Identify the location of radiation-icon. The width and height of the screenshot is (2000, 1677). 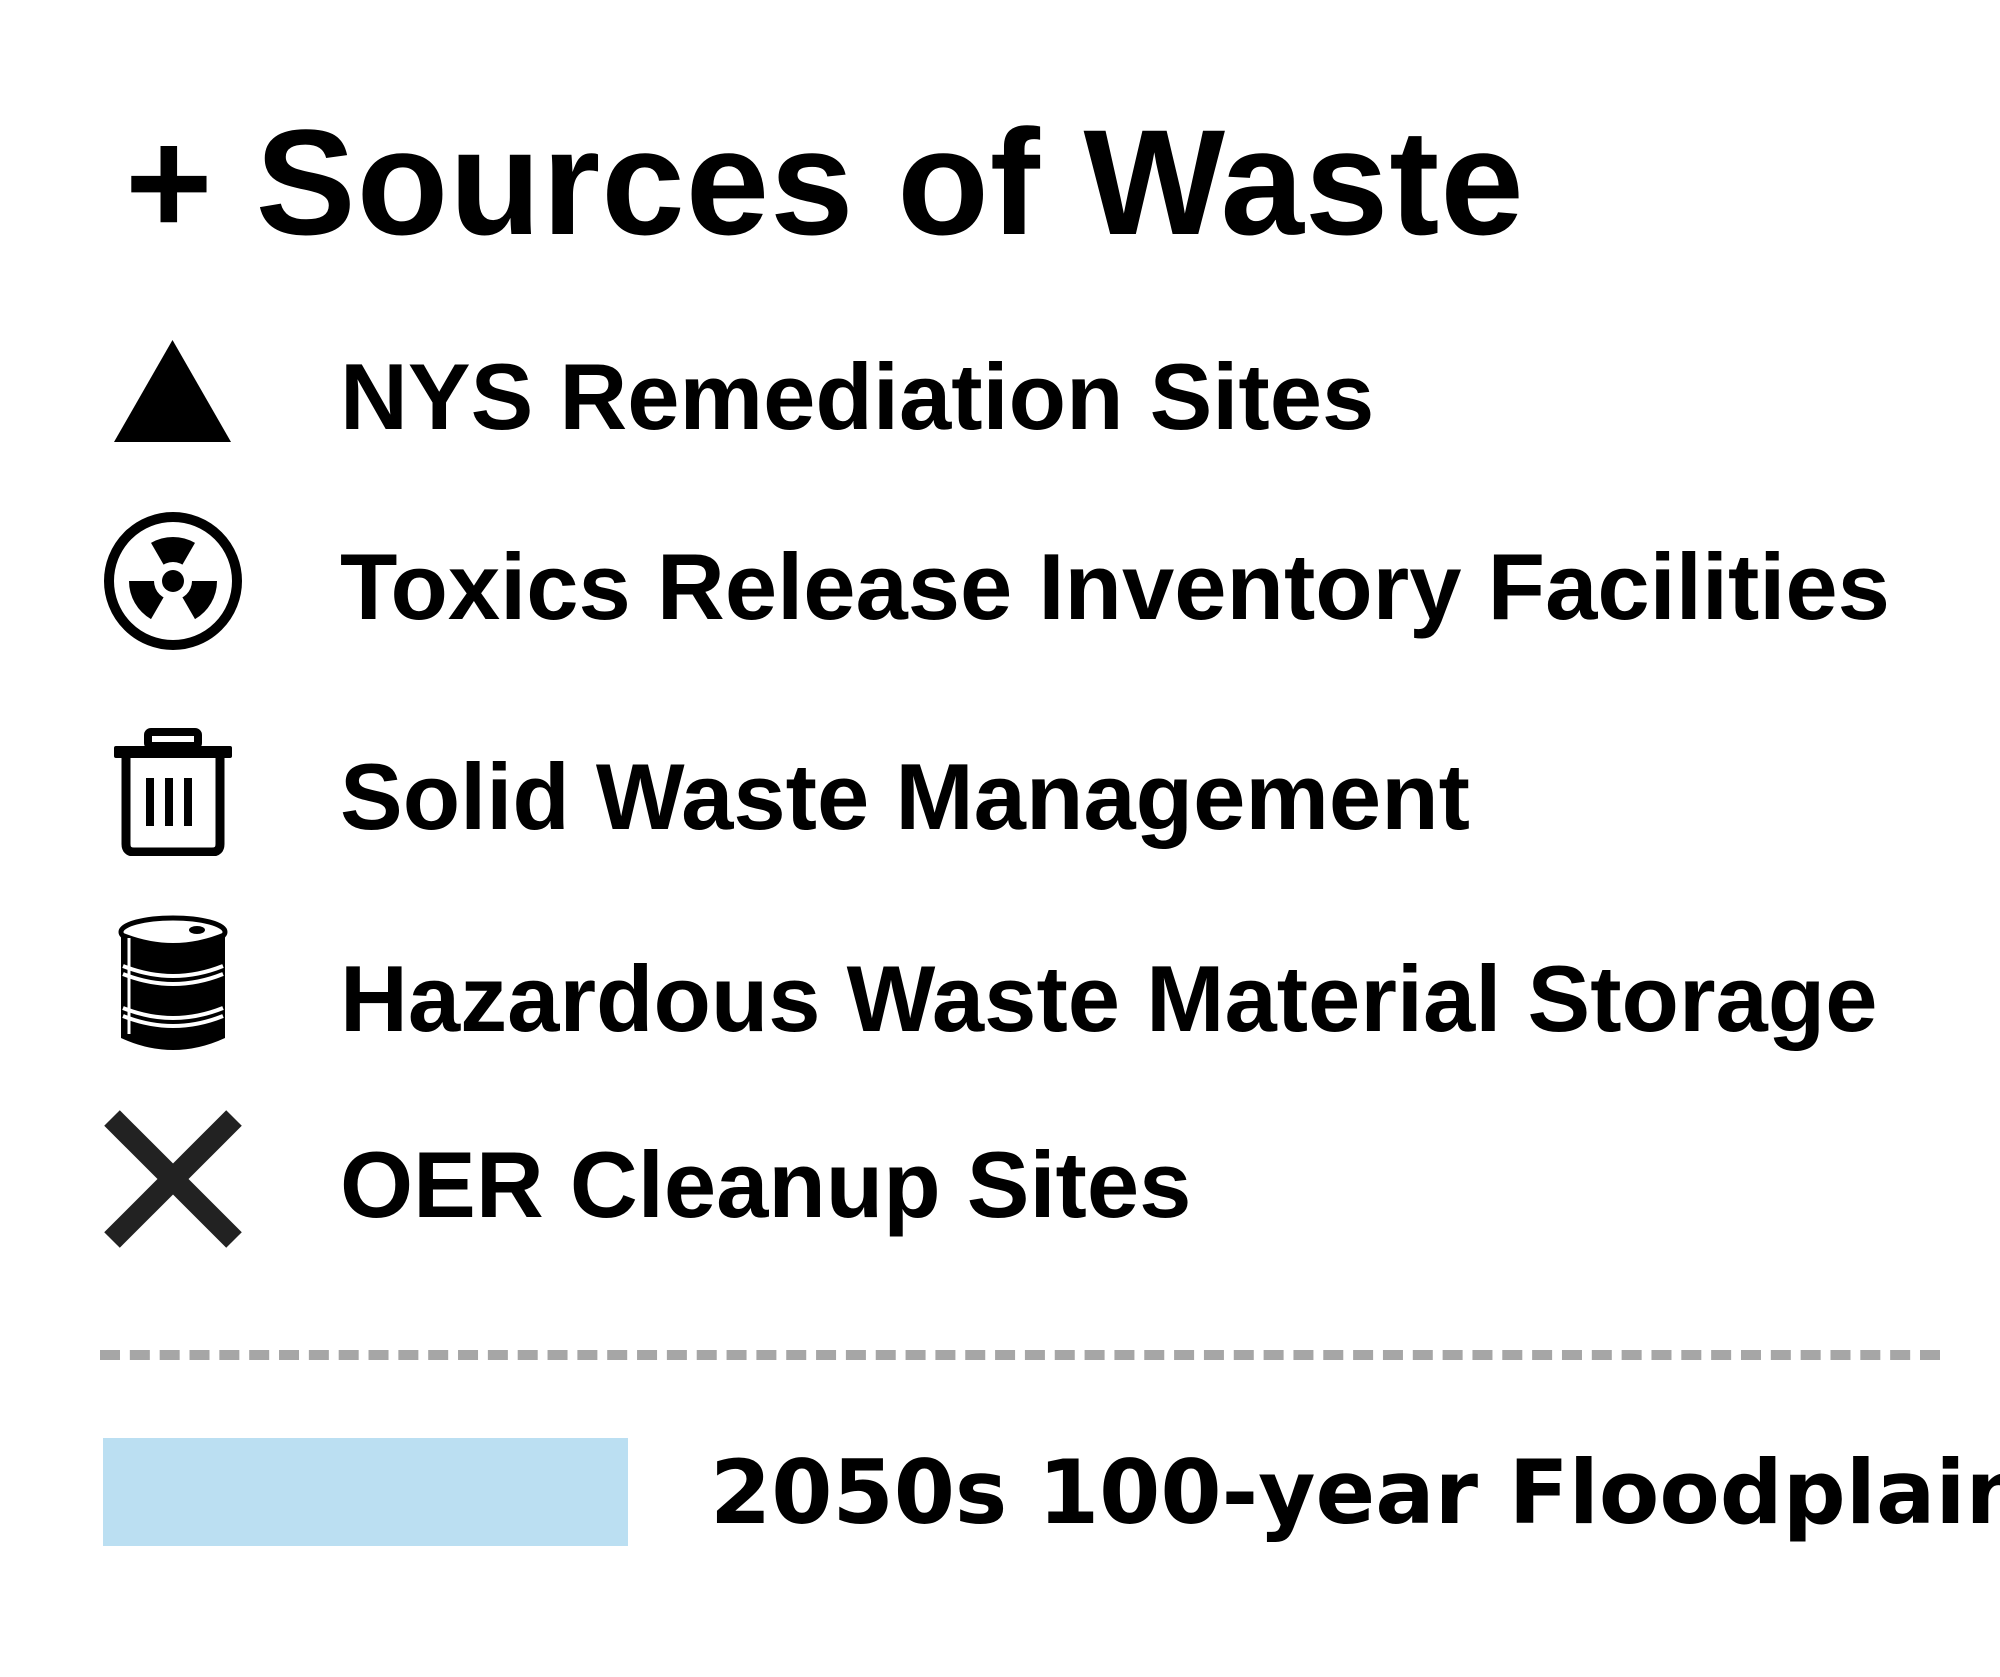
(172, 580).